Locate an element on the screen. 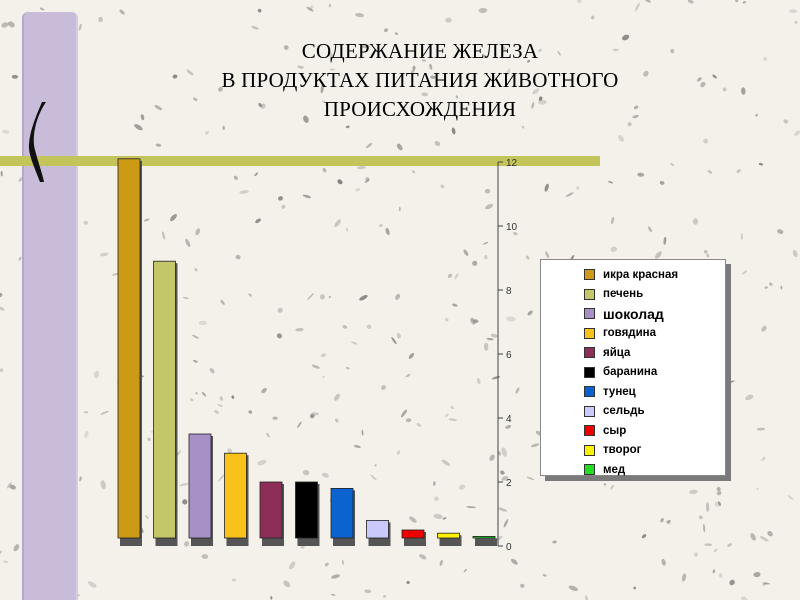  legend-label: творог is located at coordinates (622, 450).